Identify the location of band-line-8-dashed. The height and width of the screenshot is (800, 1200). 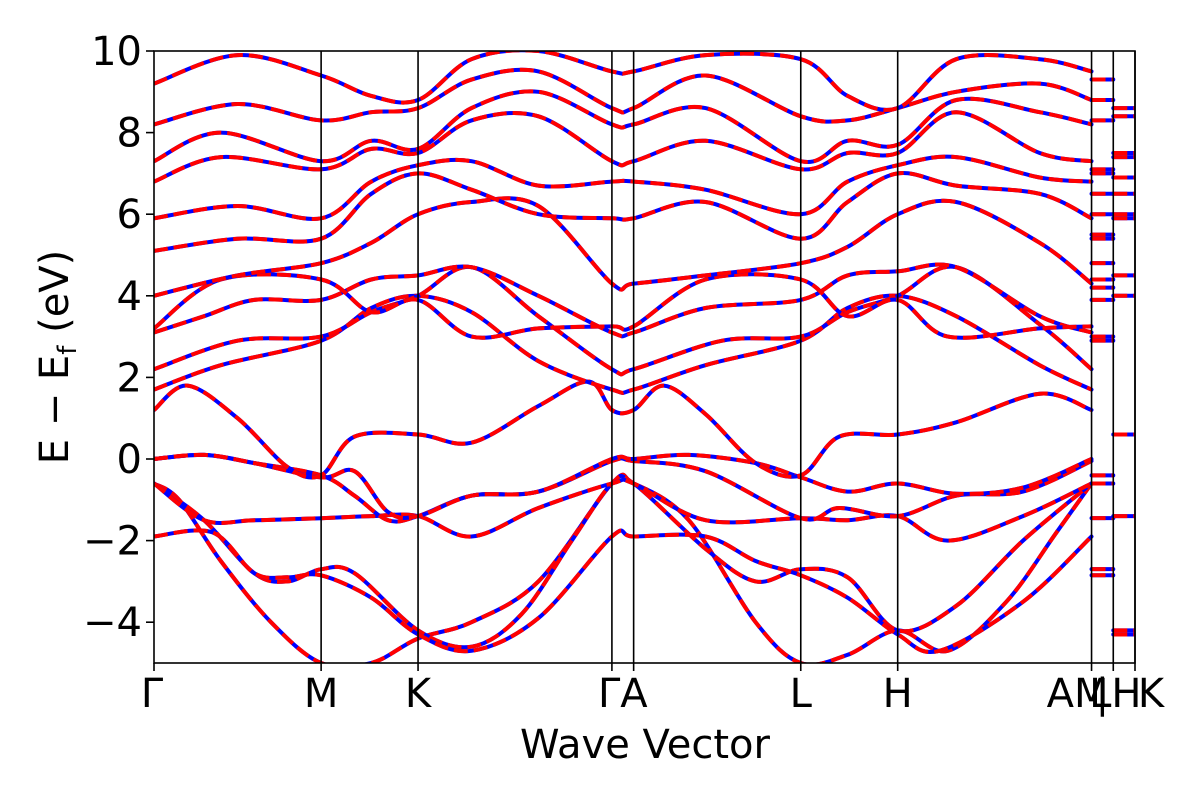
(623, 320).